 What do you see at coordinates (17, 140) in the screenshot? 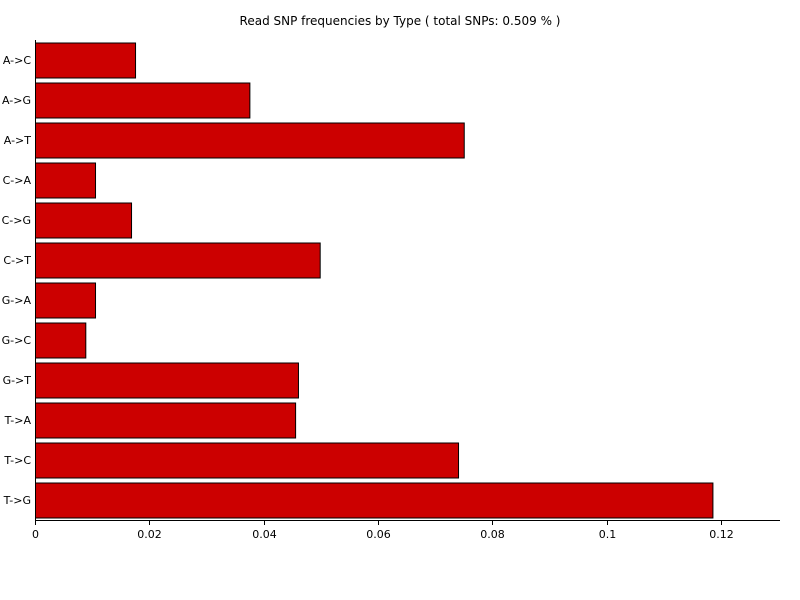
I see `ytick-label: A->T` at bounding box center [17, 140].